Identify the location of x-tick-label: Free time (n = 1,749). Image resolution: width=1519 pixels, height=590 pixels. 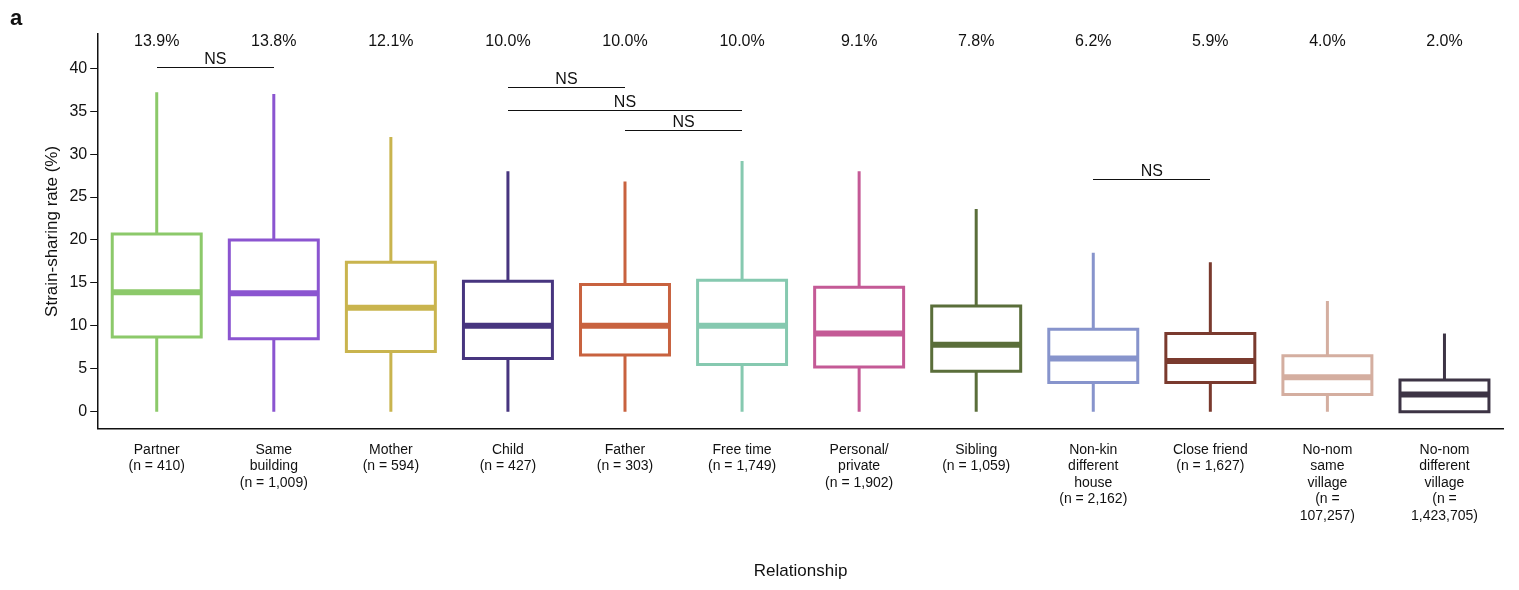
(742, 457).